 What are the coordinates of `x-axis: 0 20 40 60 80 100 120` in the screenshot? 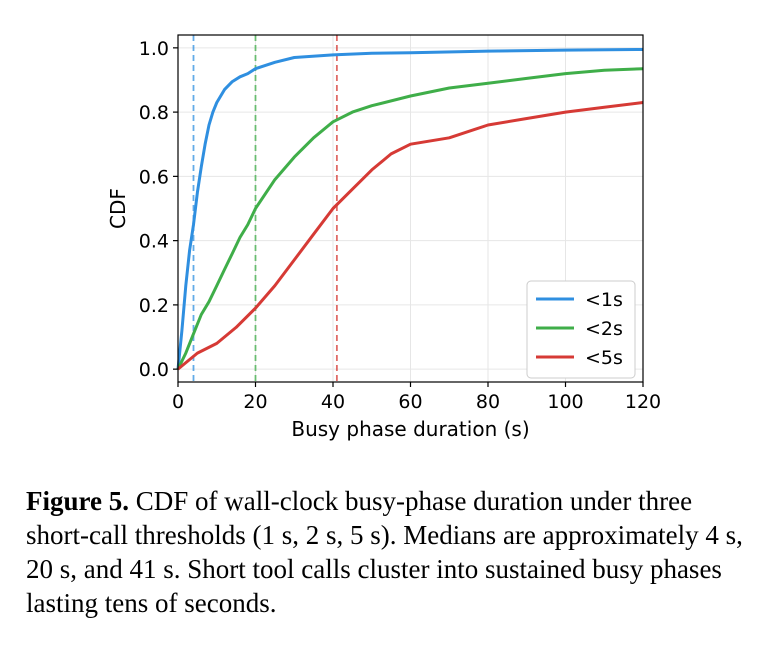 It's located at (416, 397).